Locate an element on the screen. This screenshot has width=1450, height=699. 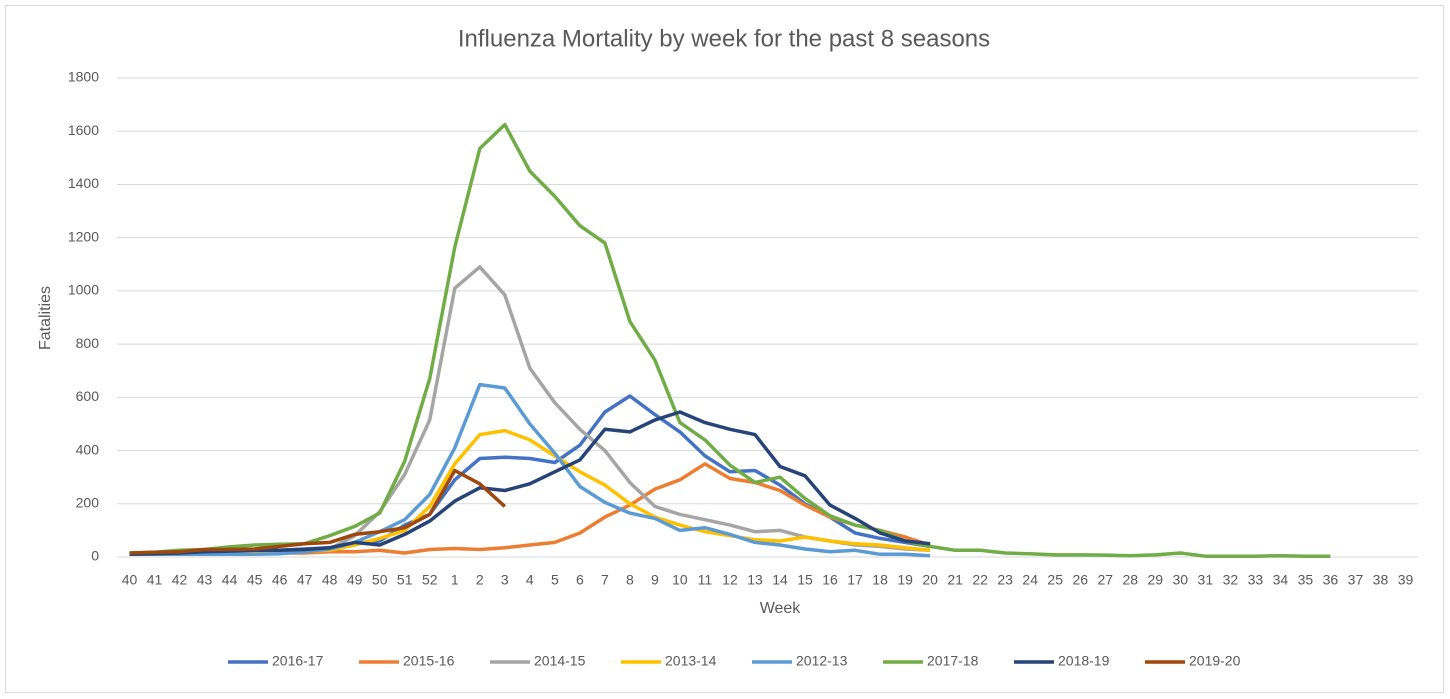
x-tick-label: 24 is located at coordinates (1030, 580).